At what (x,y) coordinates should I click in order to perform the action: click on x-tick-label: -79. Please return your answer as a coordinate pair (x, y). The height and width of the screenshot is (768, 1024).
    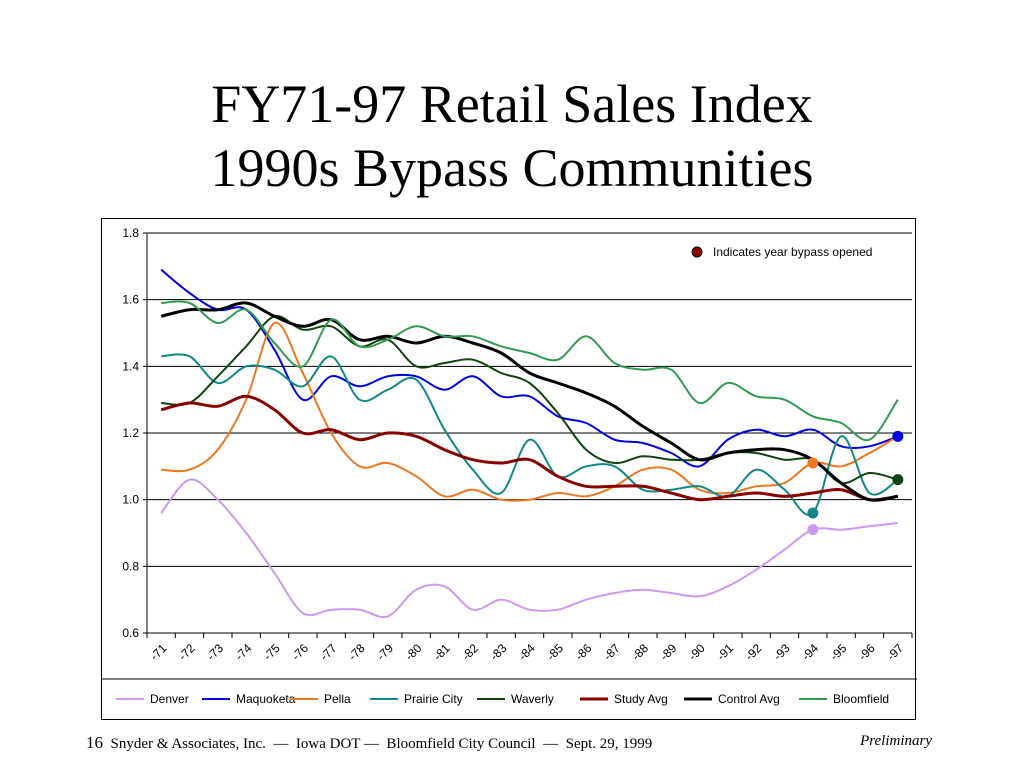
    Looking at the image, I should click on (385, 652).